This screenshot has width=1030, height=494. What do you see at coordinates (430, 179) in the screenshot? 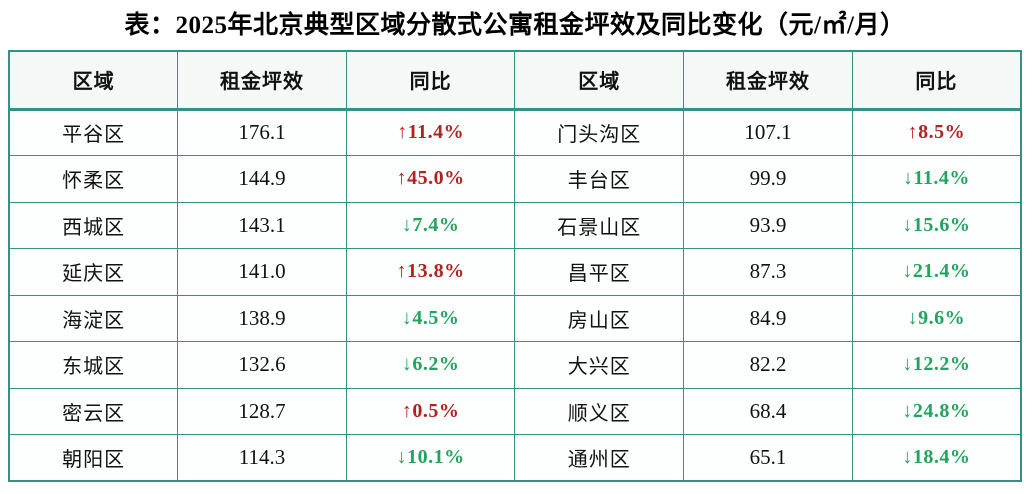
I see `yoy-cell: ↑45.0%` at bounding box center [430, 179].